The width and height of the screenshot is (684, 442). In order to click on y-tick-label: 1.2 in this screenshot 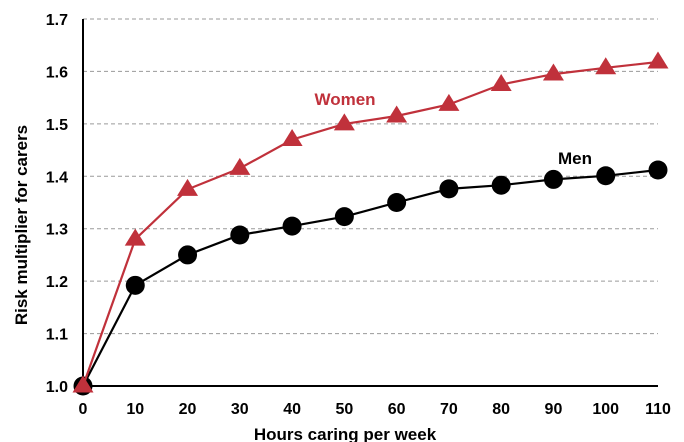, I will do `click(57, 282)`.